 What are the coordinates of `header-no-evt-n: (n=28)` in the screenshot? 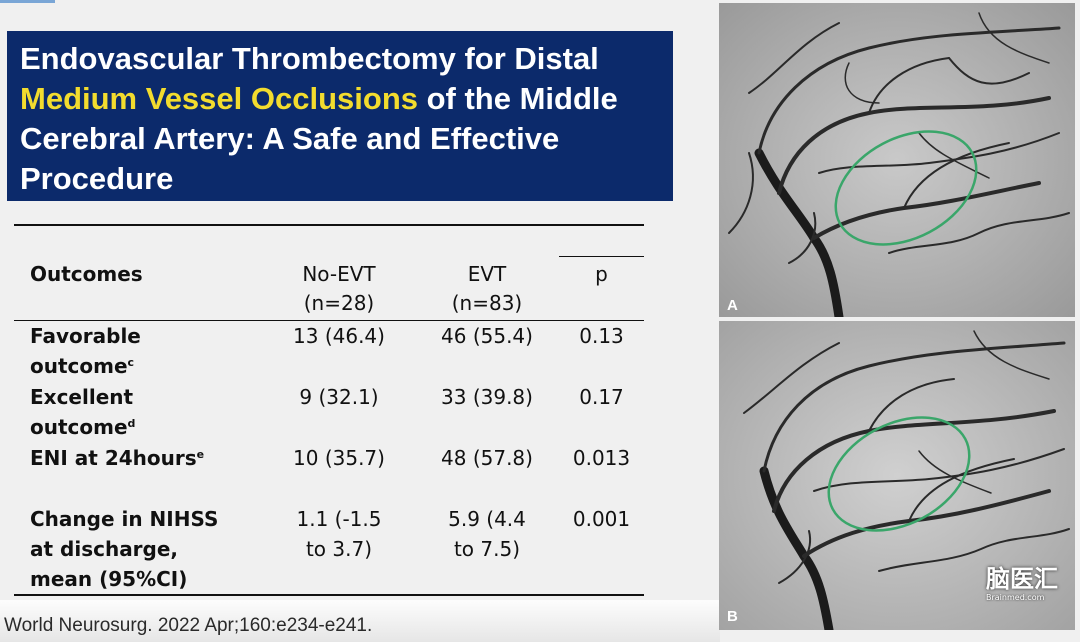 It's located at (339, 303).